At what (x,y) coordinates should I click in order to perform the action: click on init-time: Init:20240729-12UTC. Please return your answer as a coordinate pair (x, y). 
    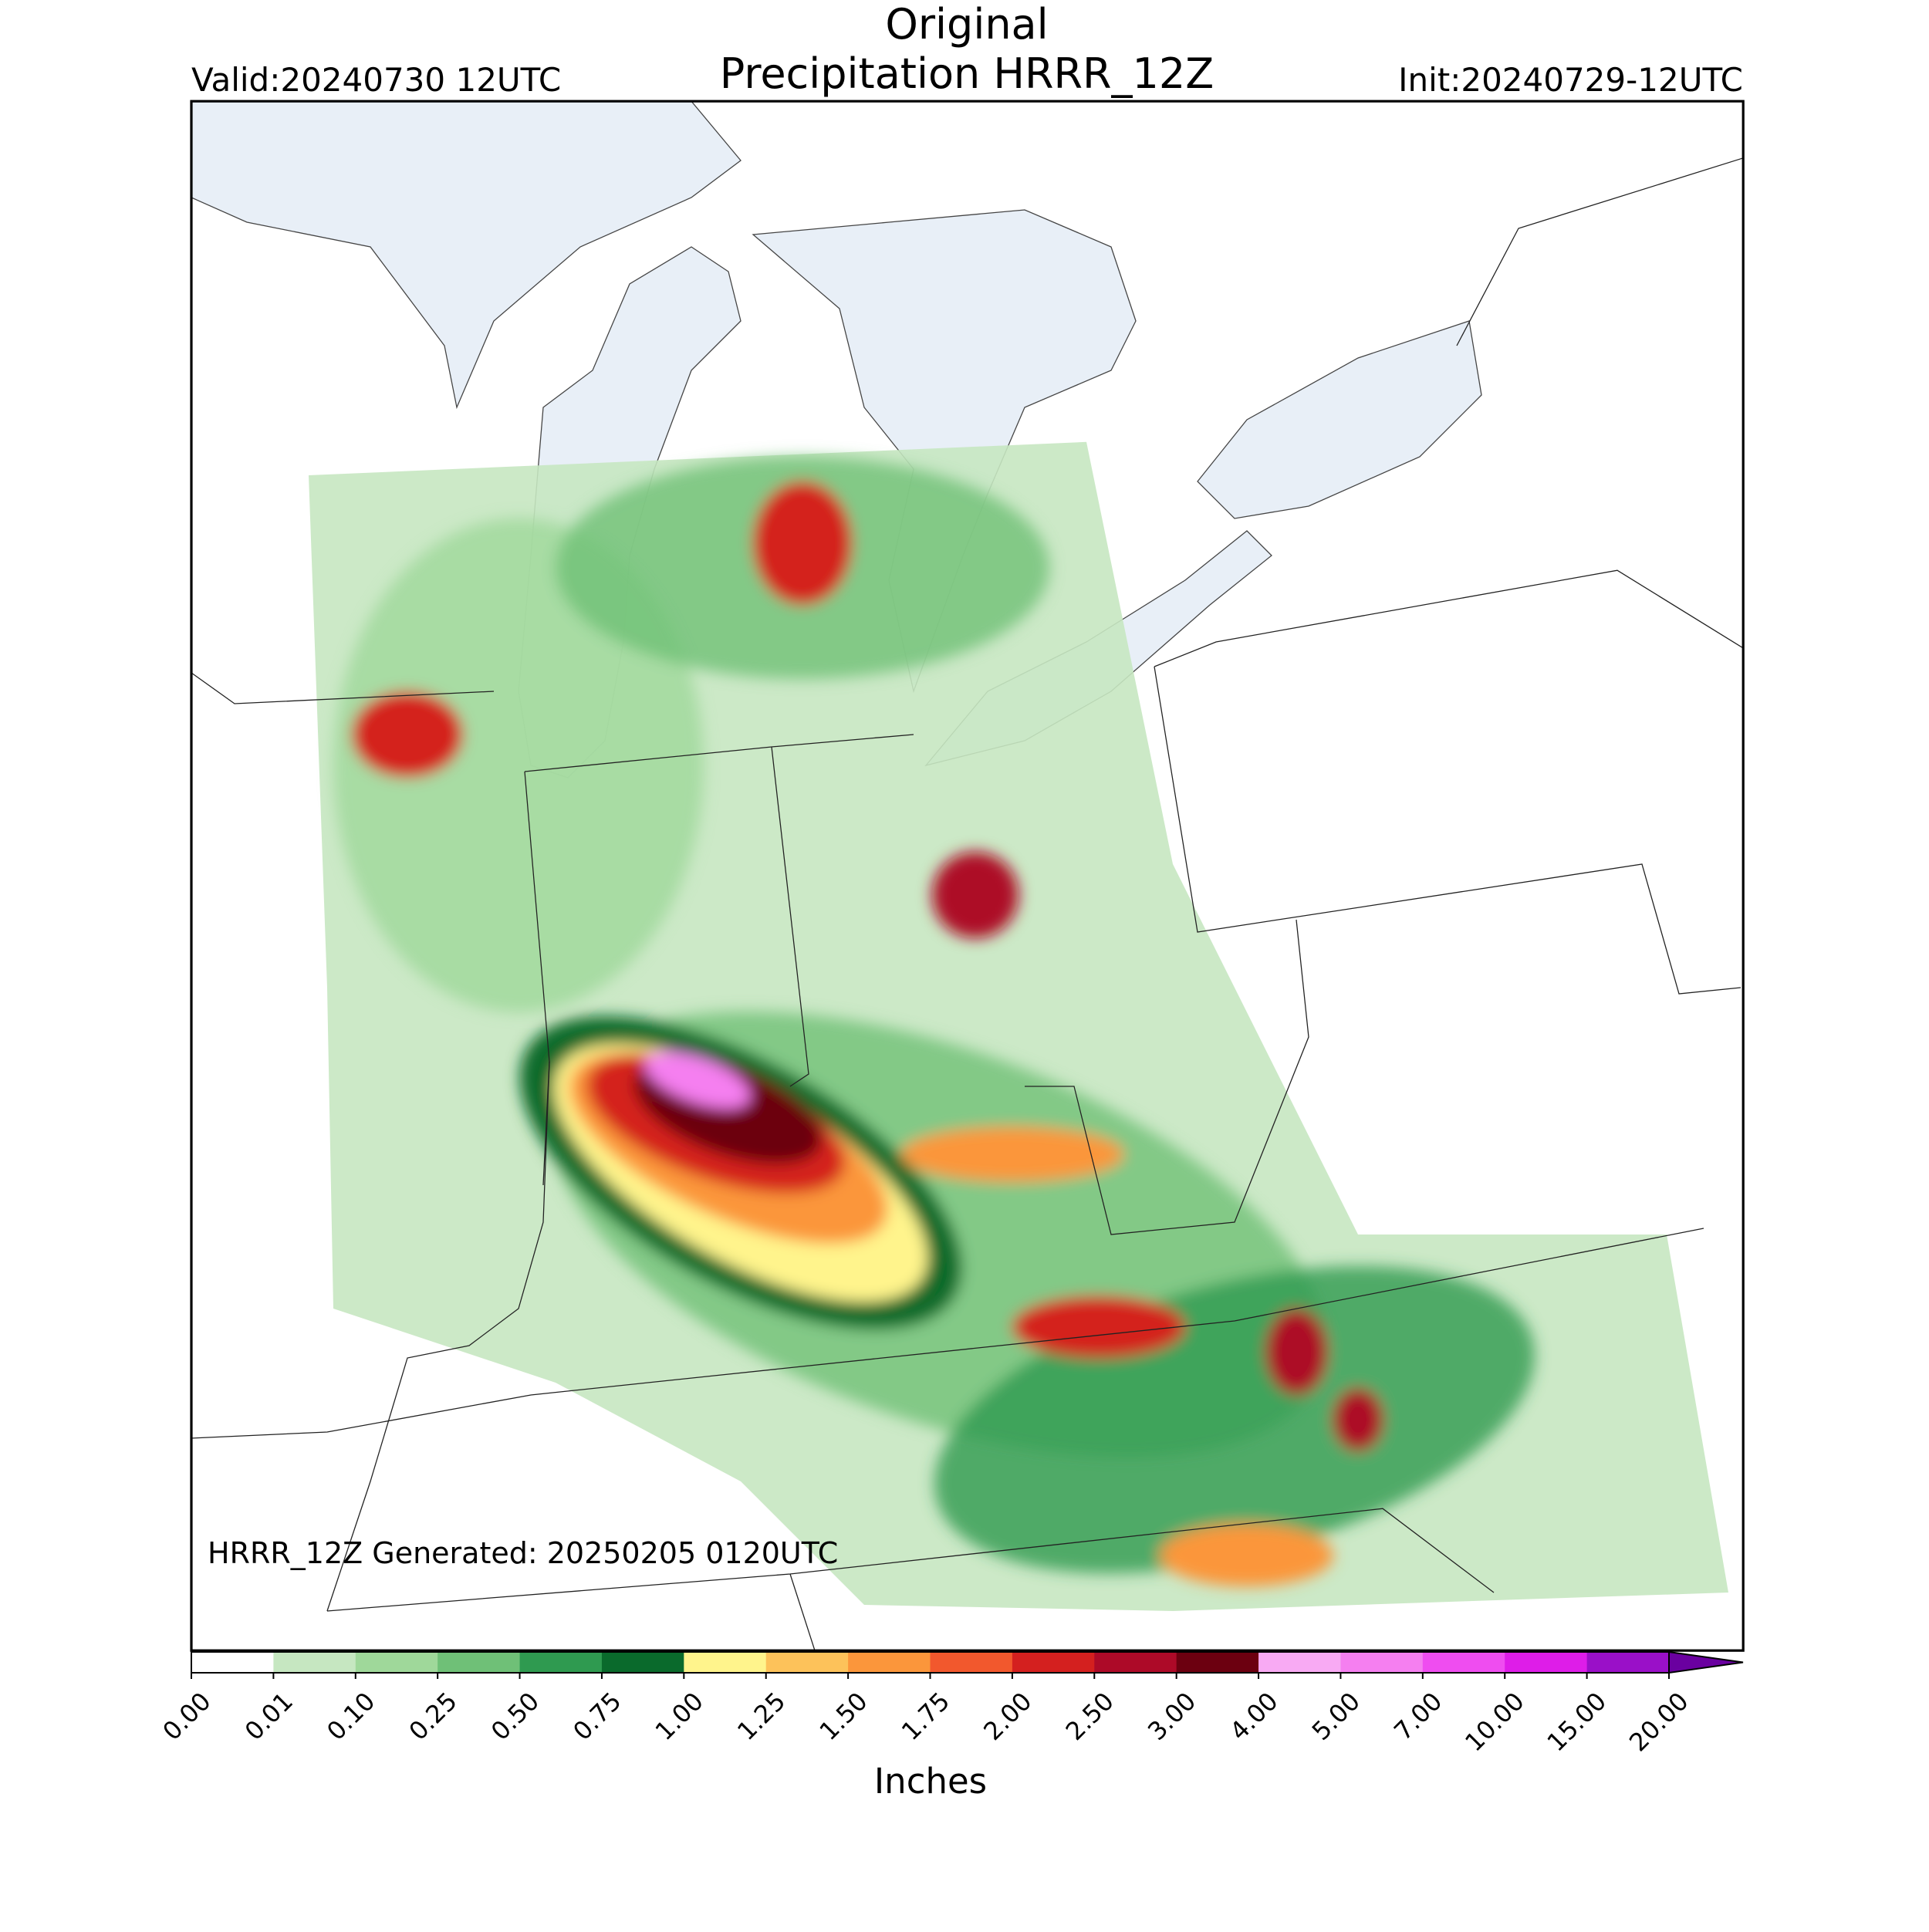
    Looking at the image, I should click on (1570, 80).